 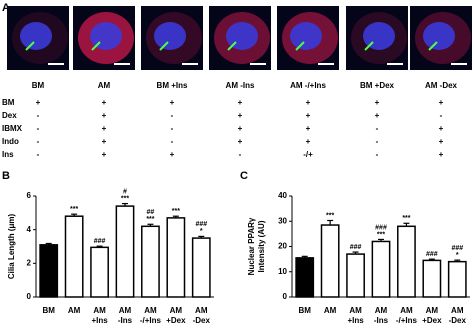 What do you see at coordinates (282, 195) in the screenshot?
I see `y-tick-label: 40` at bounding box center [282, 195].